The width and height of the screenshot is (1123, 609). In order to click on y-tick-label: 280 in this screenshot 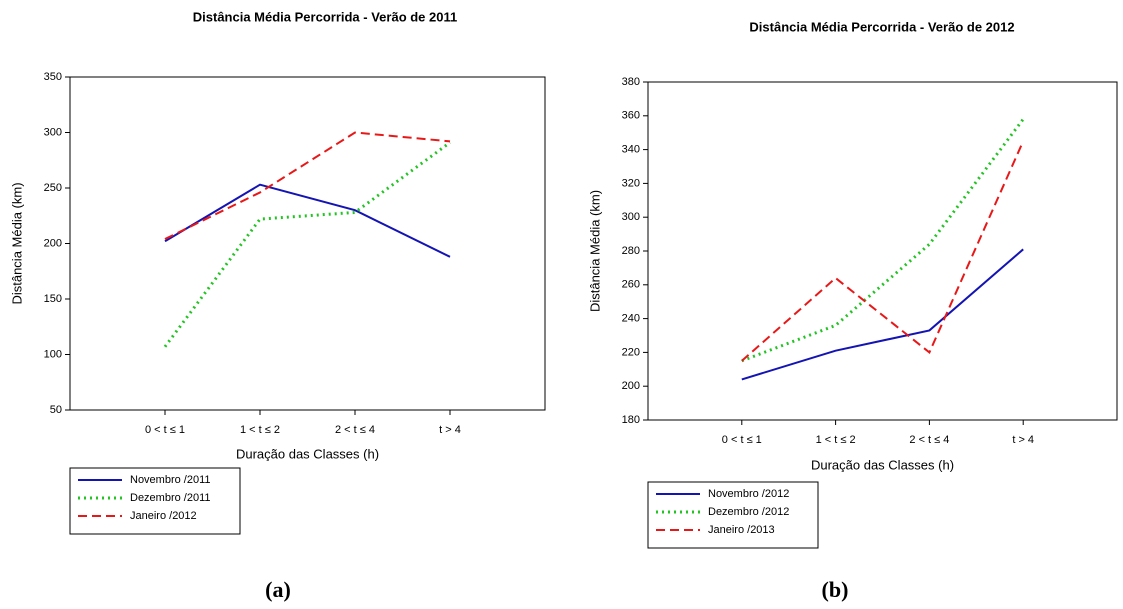, I will do `click(631, 251)`.